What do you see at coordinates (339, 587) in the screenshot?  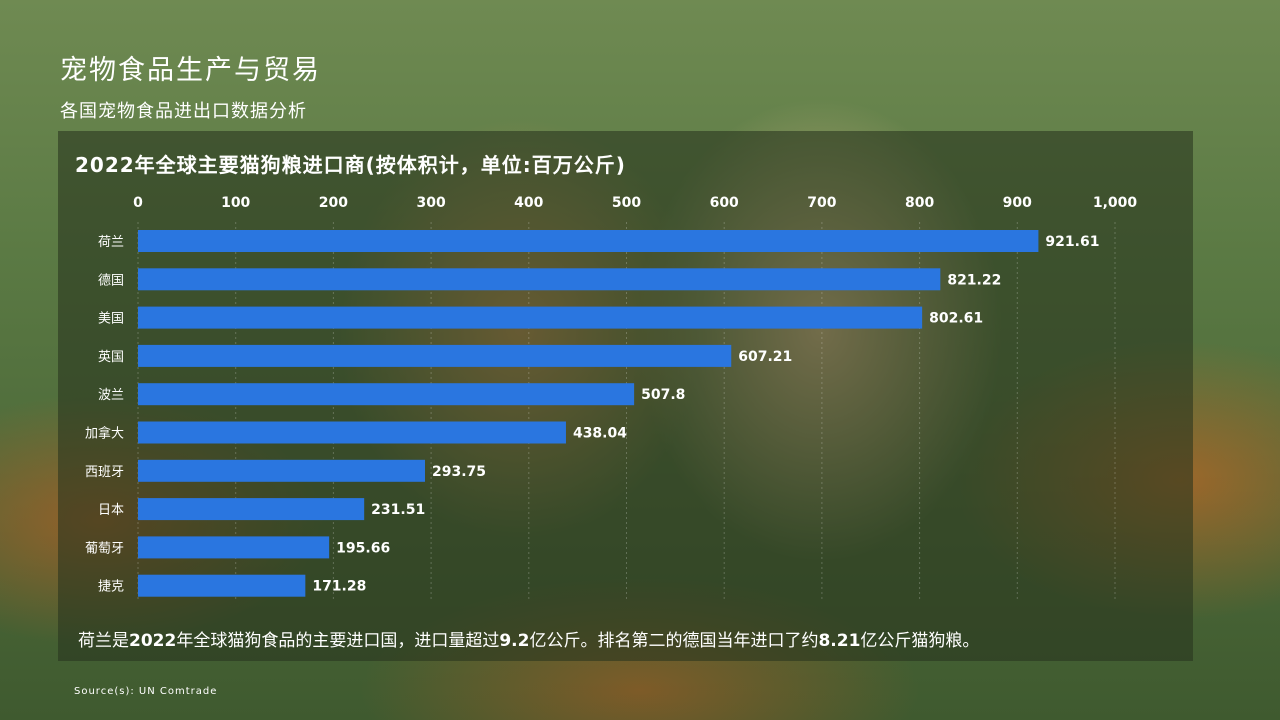 I see `value-label: 171.28` at bounding box center [339, 587].